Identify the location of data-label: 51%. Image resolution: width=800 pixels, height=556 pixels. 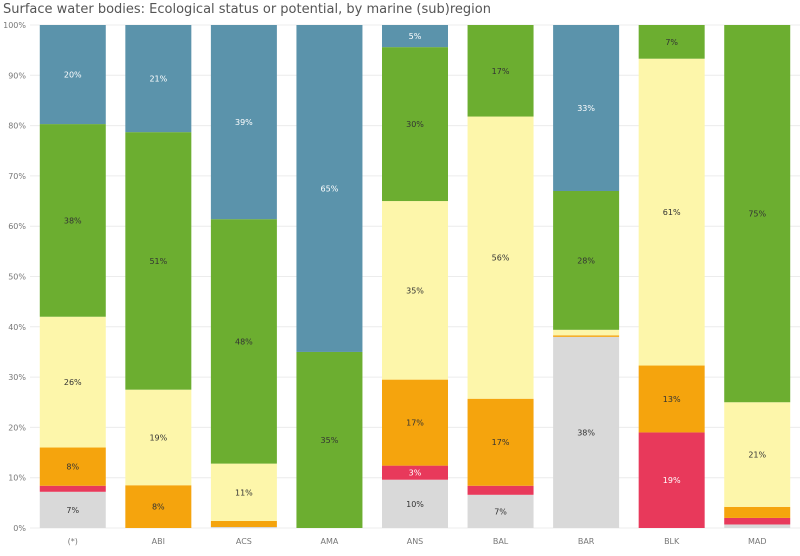
(158, 261).